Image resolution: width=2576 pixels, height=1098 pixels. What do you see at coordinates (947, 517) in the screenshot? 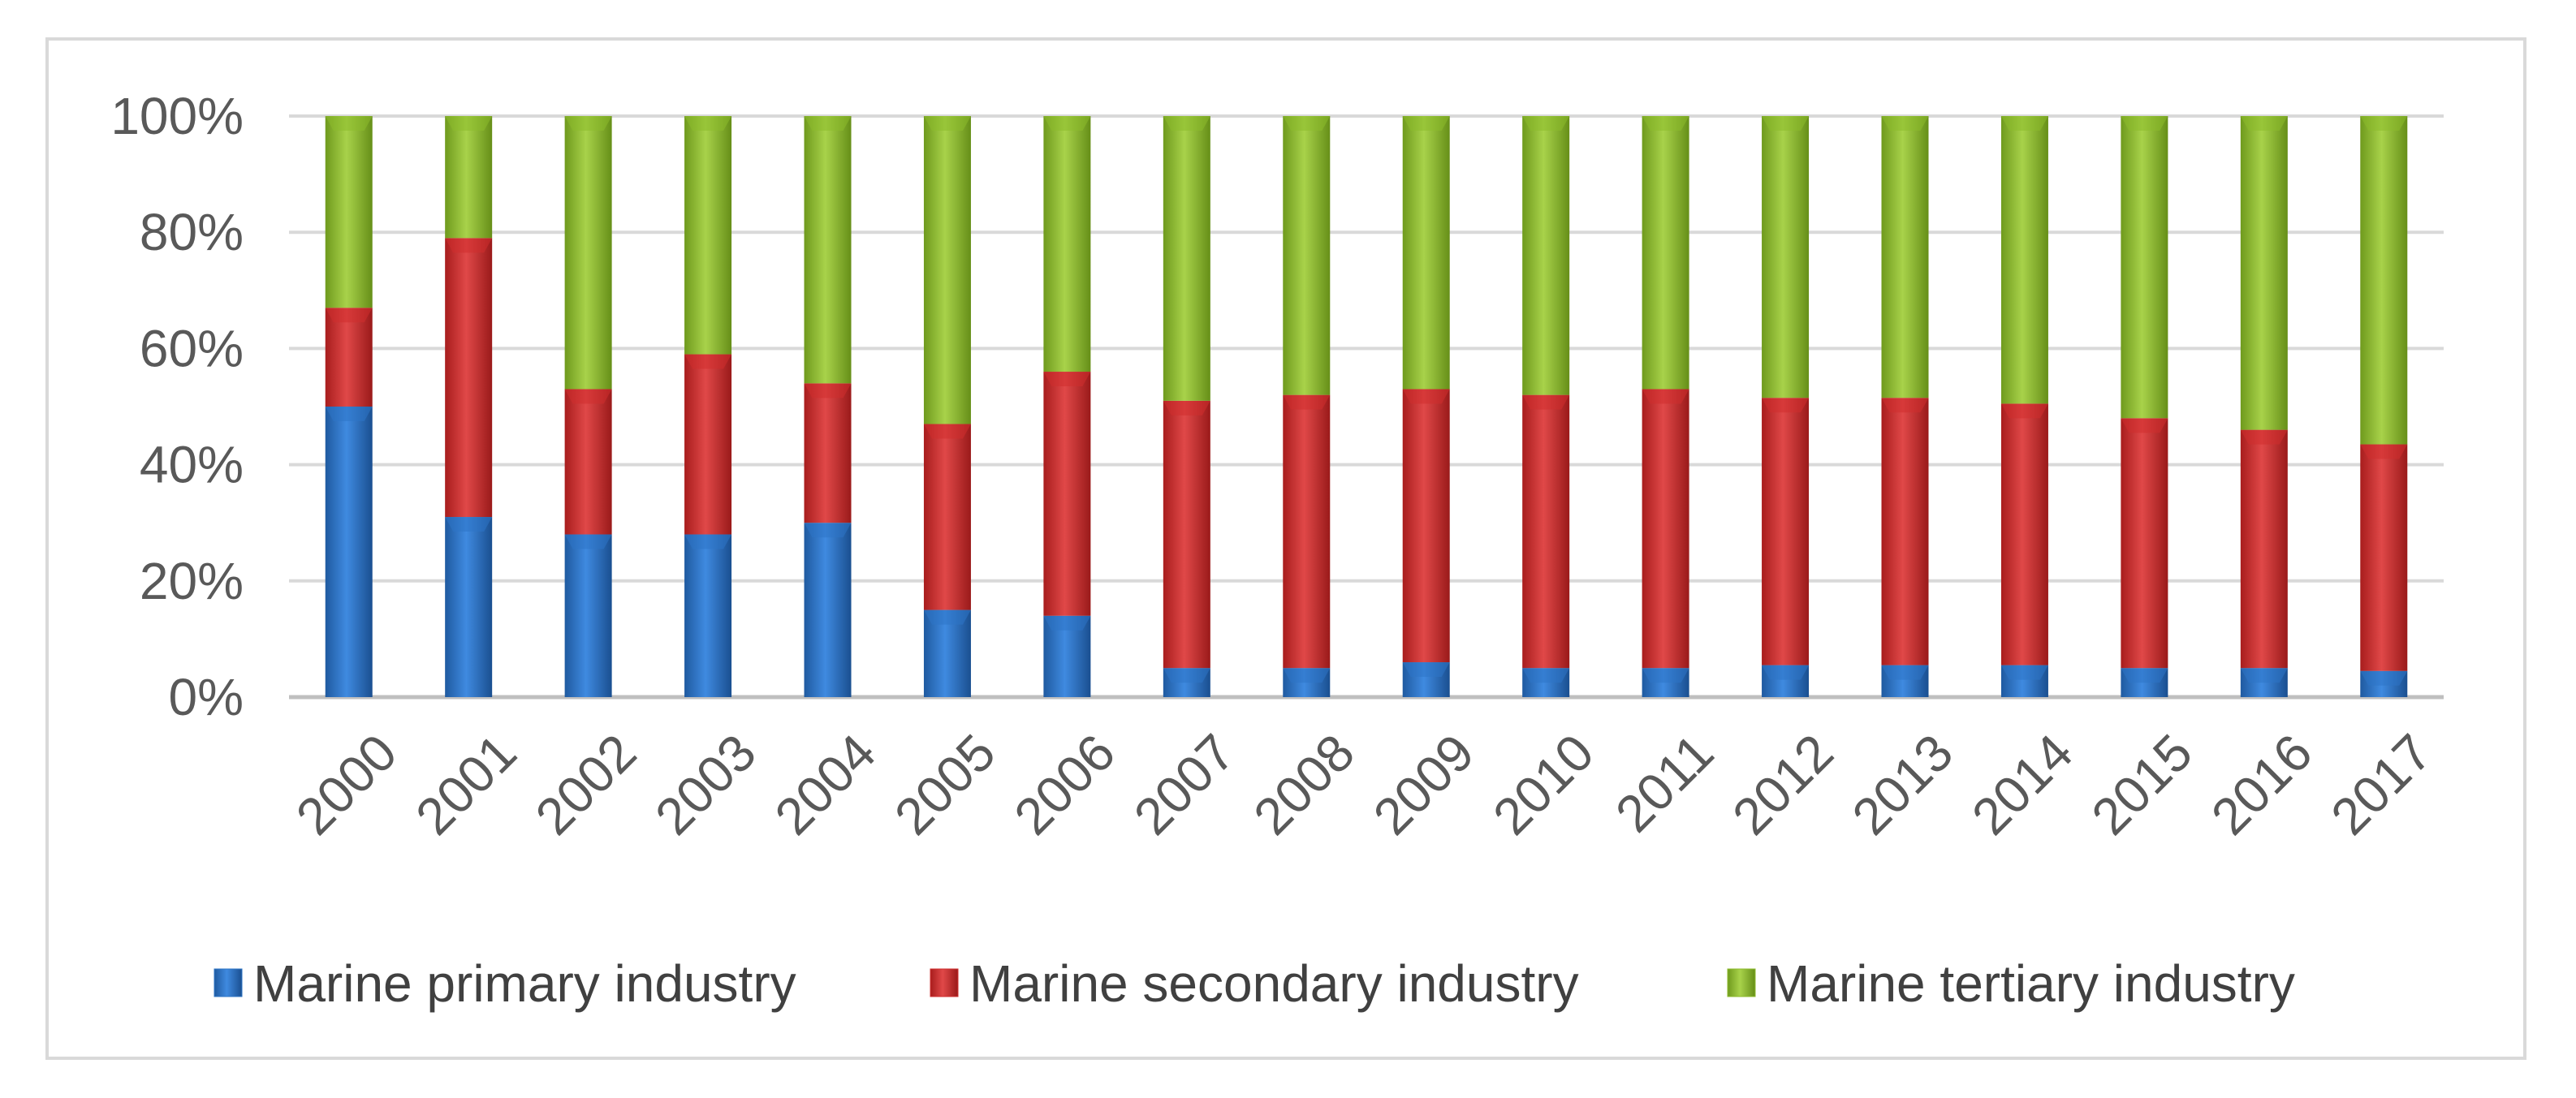
I see `bar-segment-marine-secondary-industry-2005` at bounding box center [947, 517].